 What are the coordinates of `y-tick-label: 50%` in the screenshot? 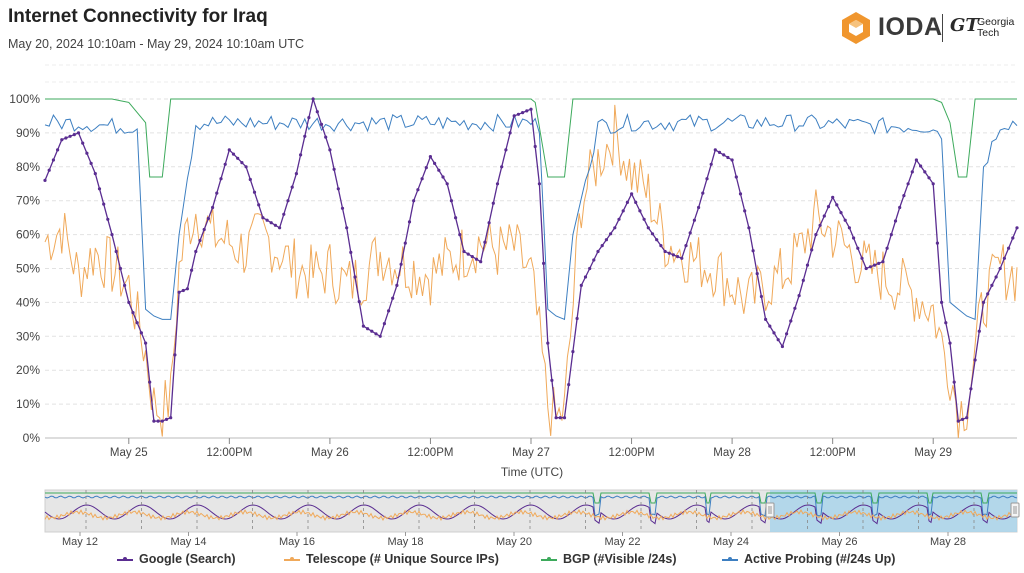 It's located at (28, 269).